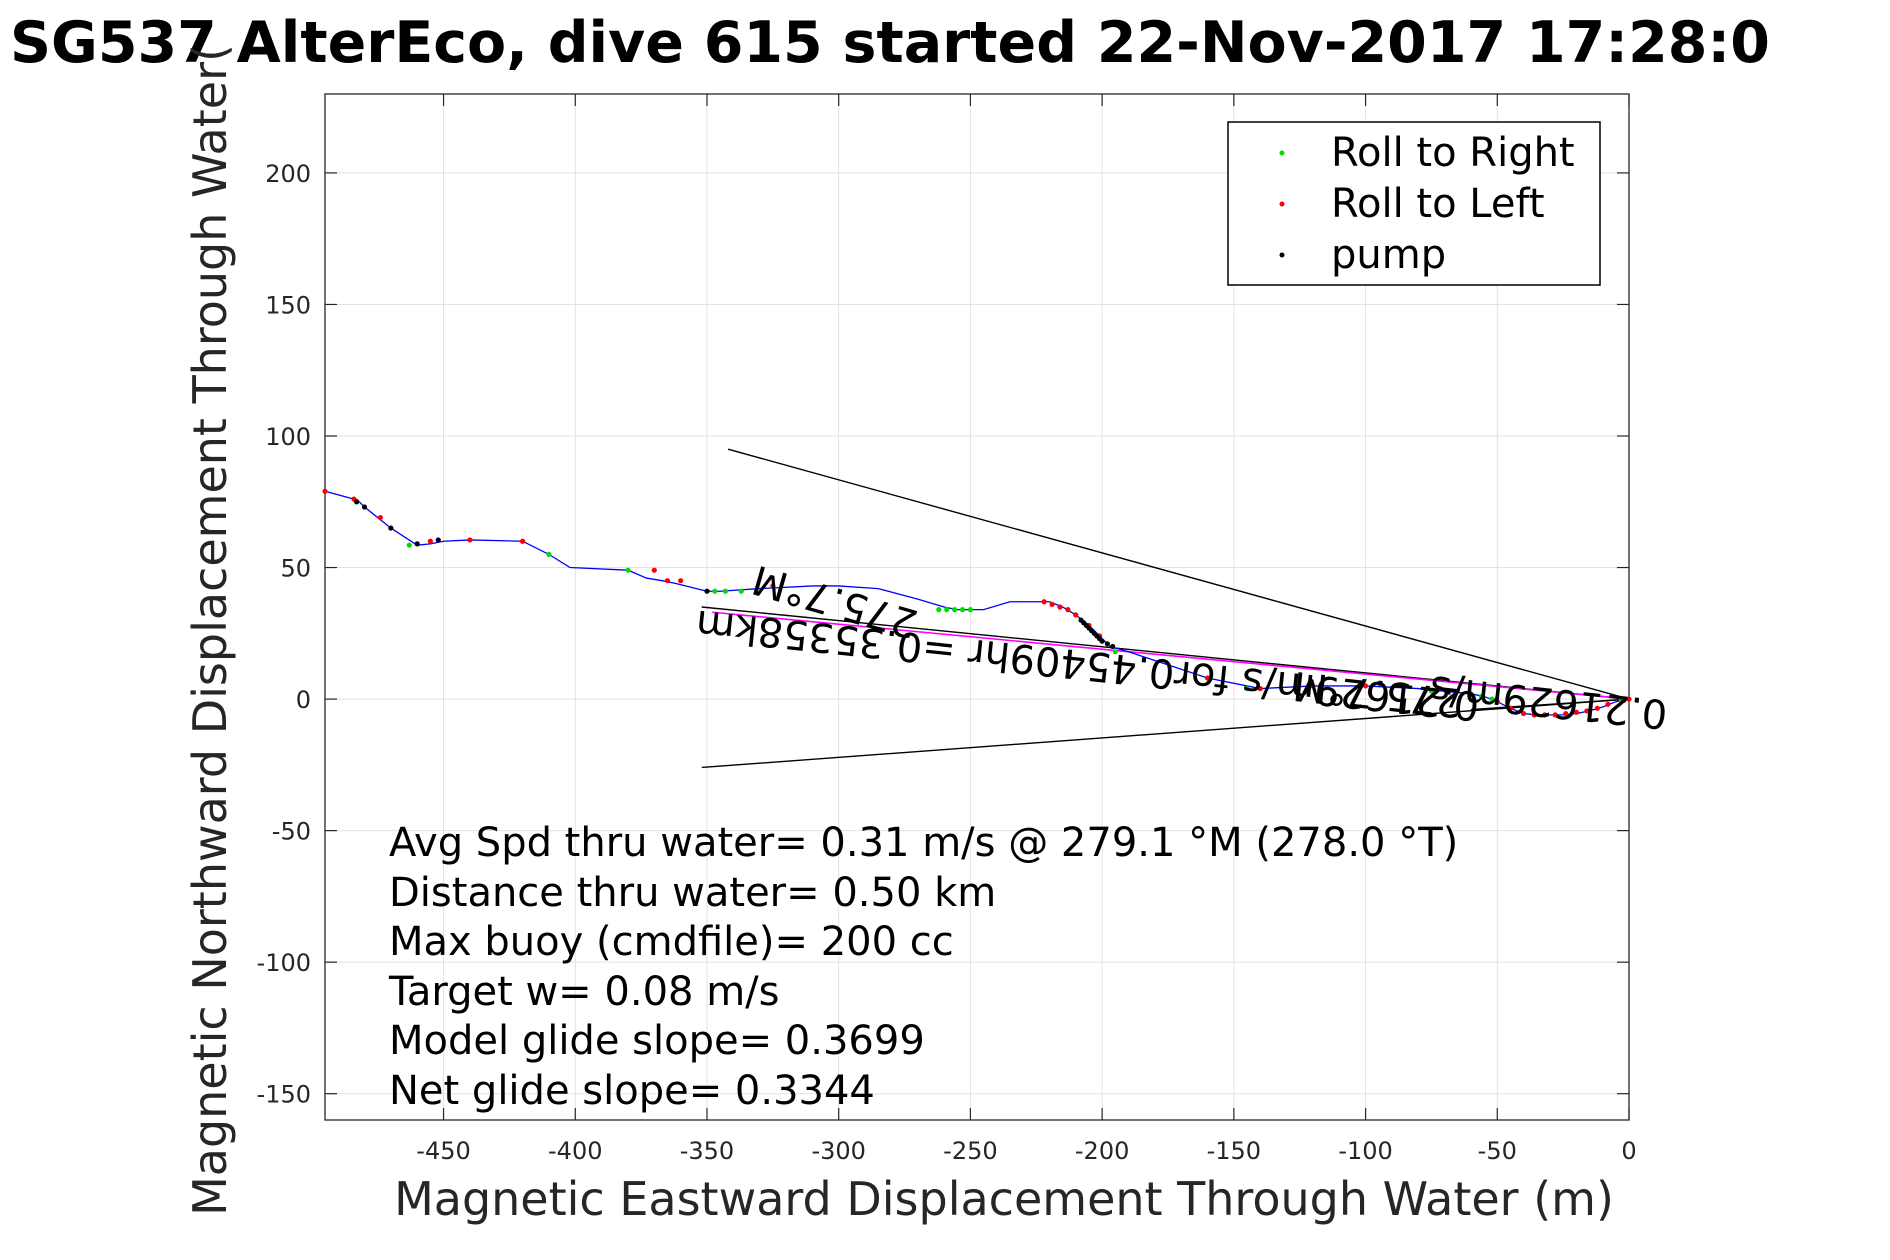 The image size is (1890, 1260). I want to click on y-tick-label: 50, so click(295, 569).